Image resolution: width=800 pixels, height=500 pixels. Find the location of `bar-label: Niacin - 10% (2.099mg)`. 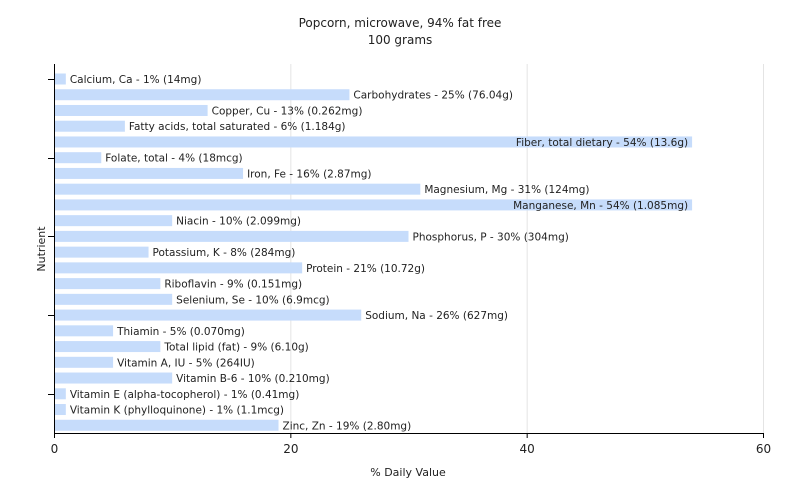

bar-label: Niacin - 10% (2.099mg) is located at coordinates (238, 222).